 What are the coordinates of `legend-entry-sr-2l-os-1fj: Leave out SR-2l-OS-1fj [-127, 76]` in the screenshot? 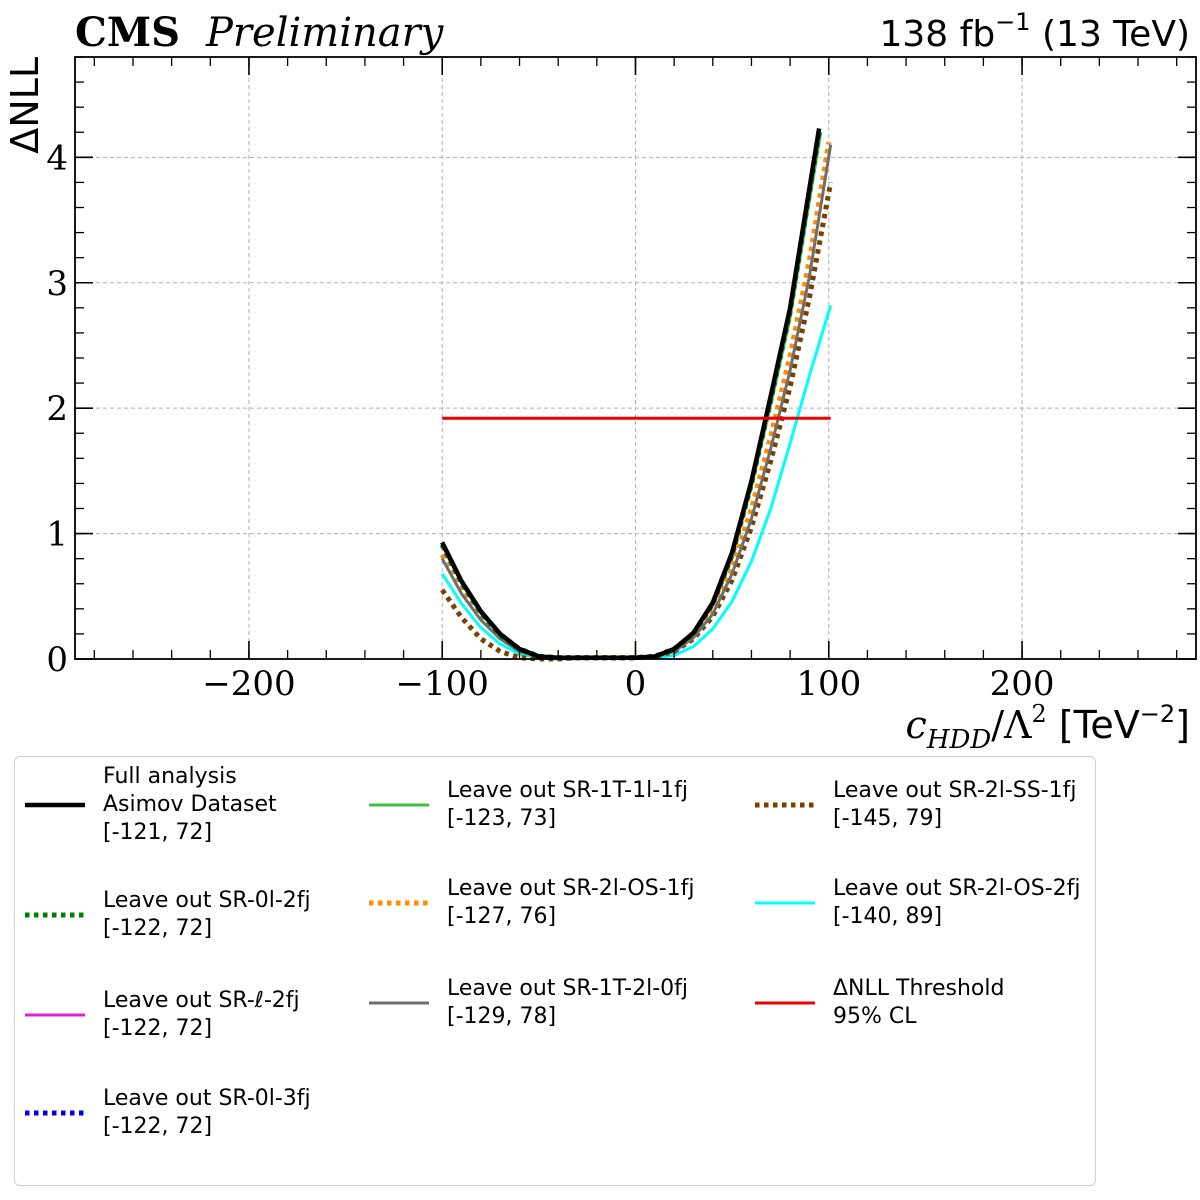 It's located at (532, 903).